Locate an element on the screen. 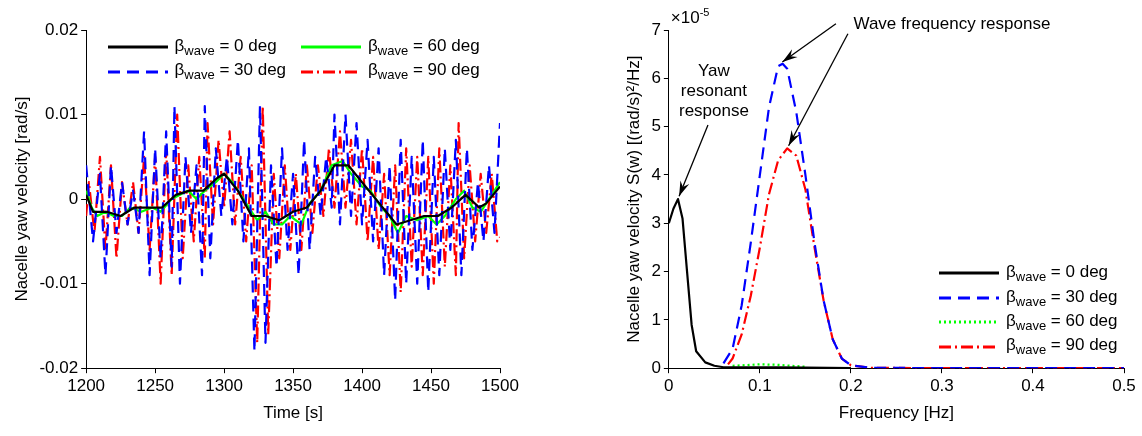 The width and height of the screenshot is (1142, 436). x-axis-title: Frequency [Hz] is located at coordinates (896, 413).